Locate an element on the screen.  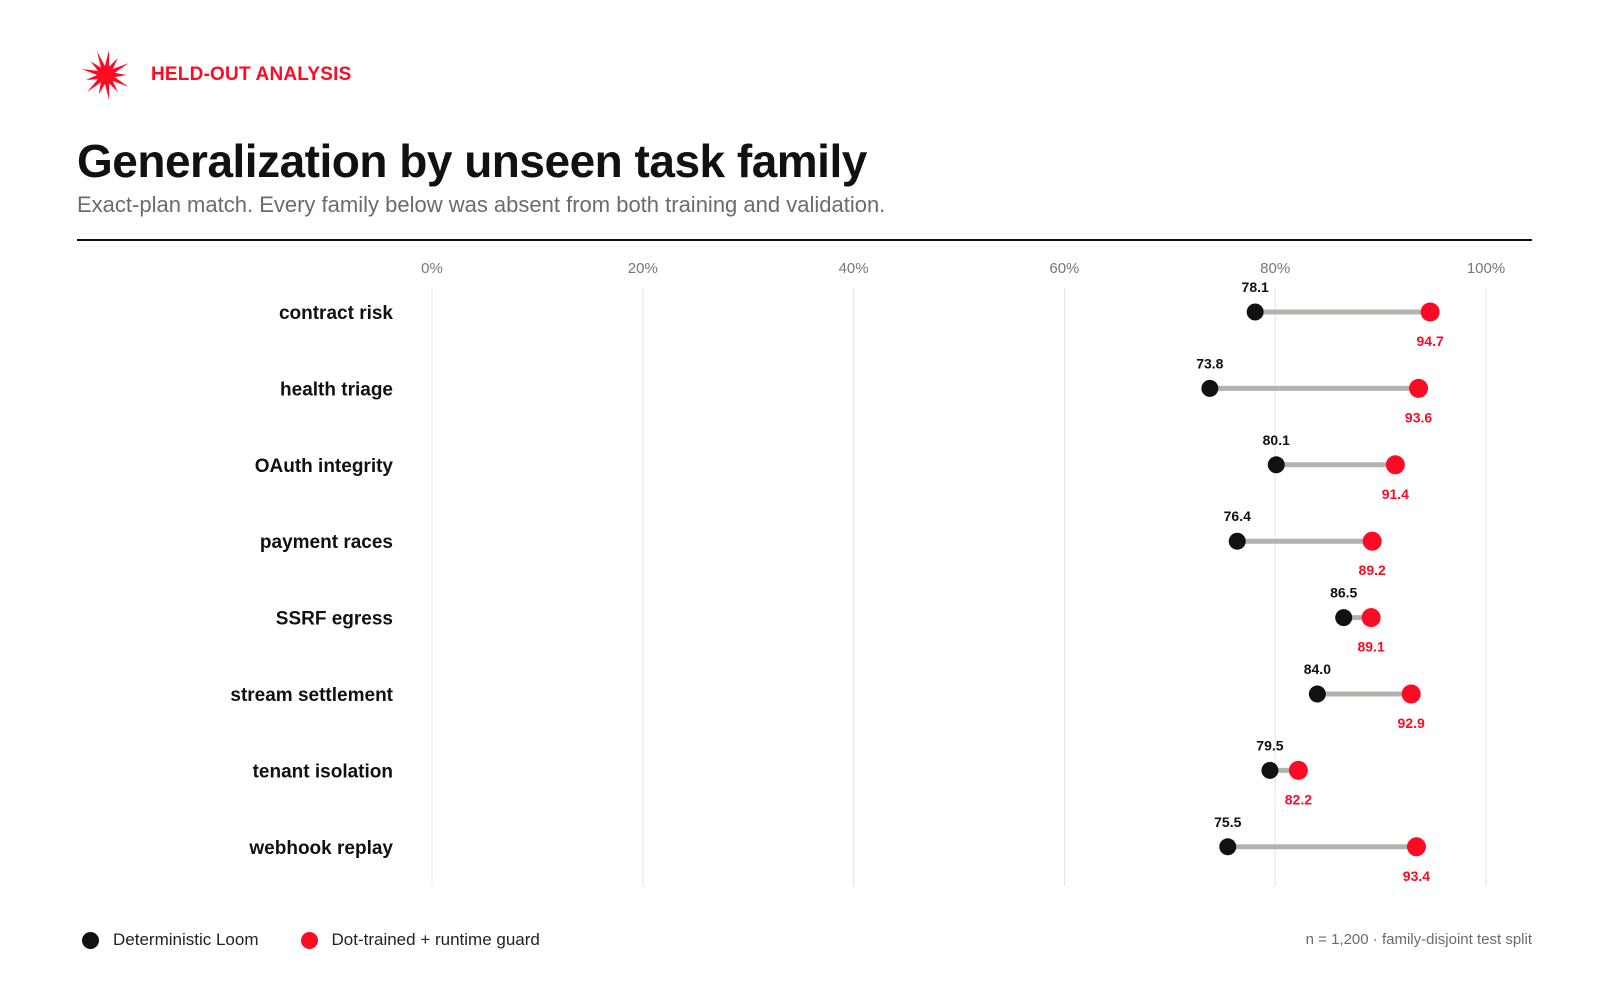
chart-row: tenant isolation 79.5 82.2 is located at coordinates (783, 772).